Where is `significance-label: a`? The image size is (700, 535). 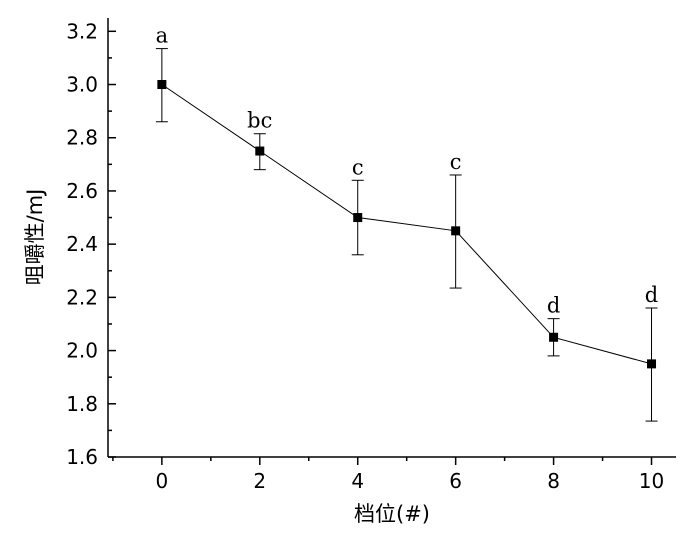
significance-label: a is located at coordinates (162, 36).